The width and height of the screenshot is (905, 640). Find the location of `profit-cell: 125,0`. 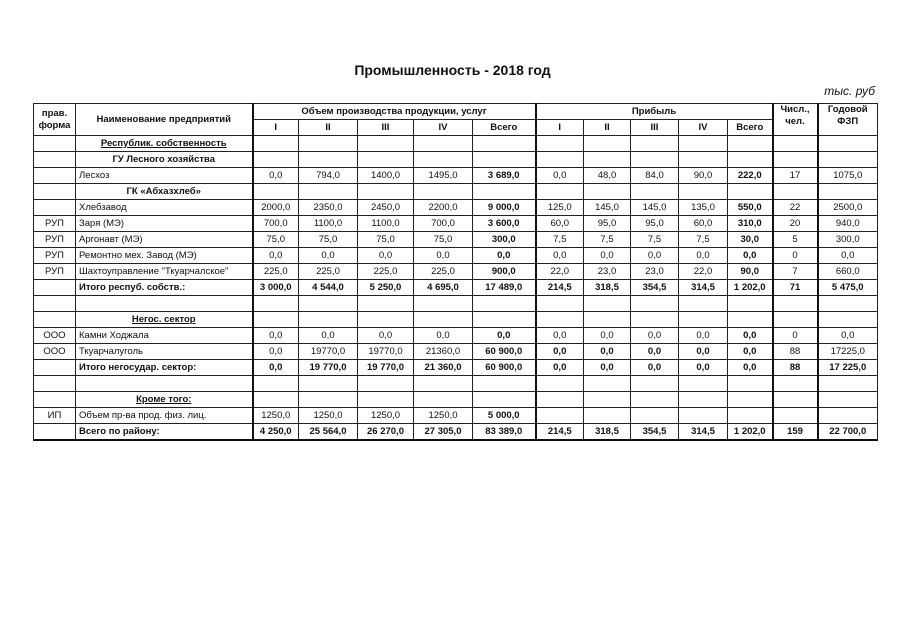

profit-cell: 125,0 is located at coordinates (559, 207).